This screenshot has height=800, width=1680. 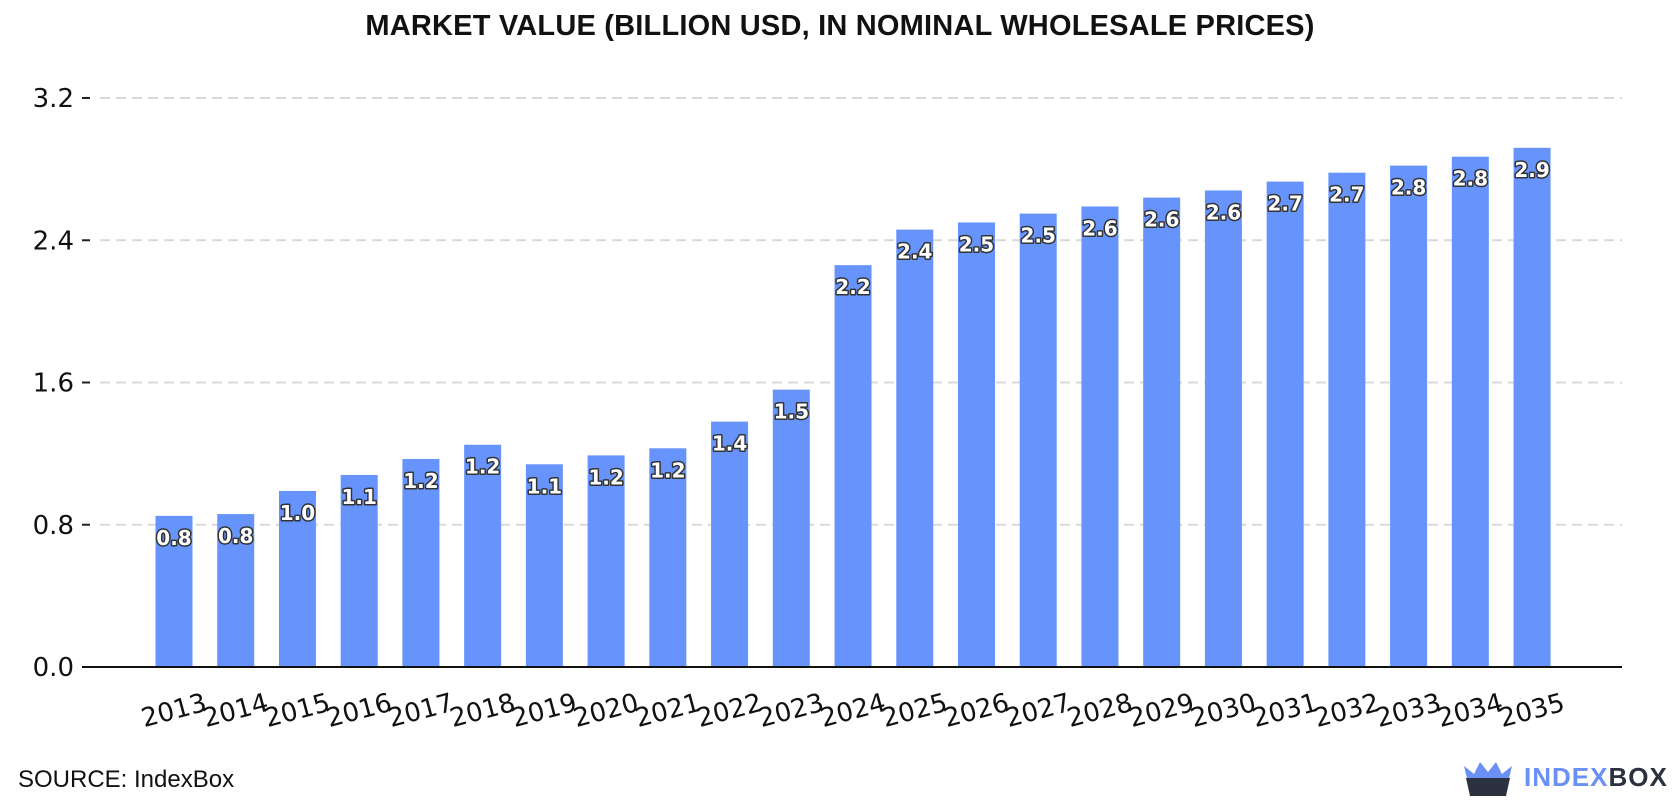 What do you see at coordinates (1162, 711) in the screenshot?
I see `x-tick-label: 2029` at bounding box center [1162, 711].